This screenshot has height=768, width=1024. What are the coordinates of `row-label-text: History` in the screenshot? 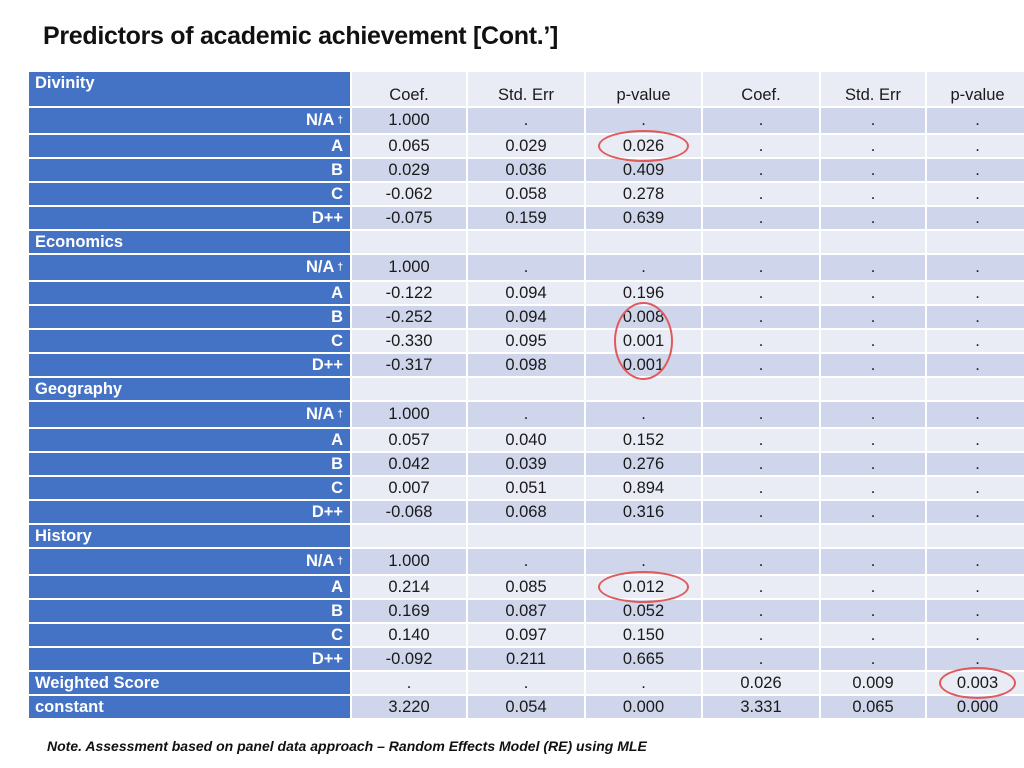 It's located at (63, 535).